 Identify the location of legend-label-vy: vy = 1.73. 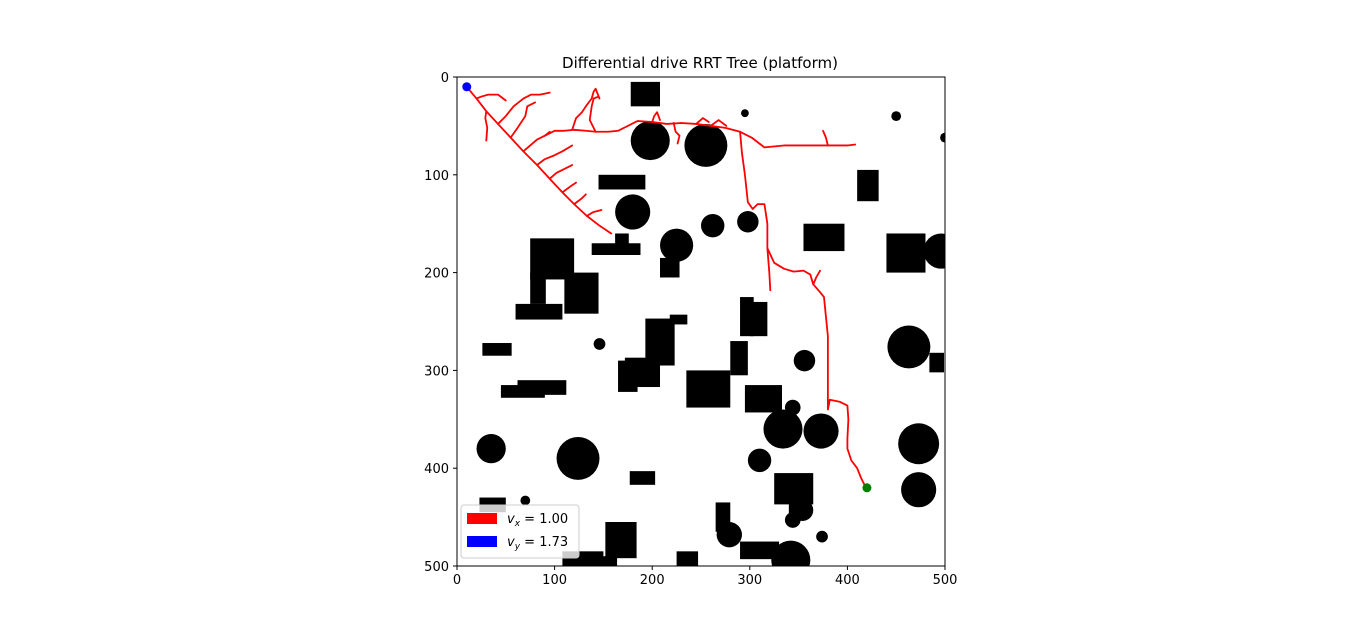
(537, 543).